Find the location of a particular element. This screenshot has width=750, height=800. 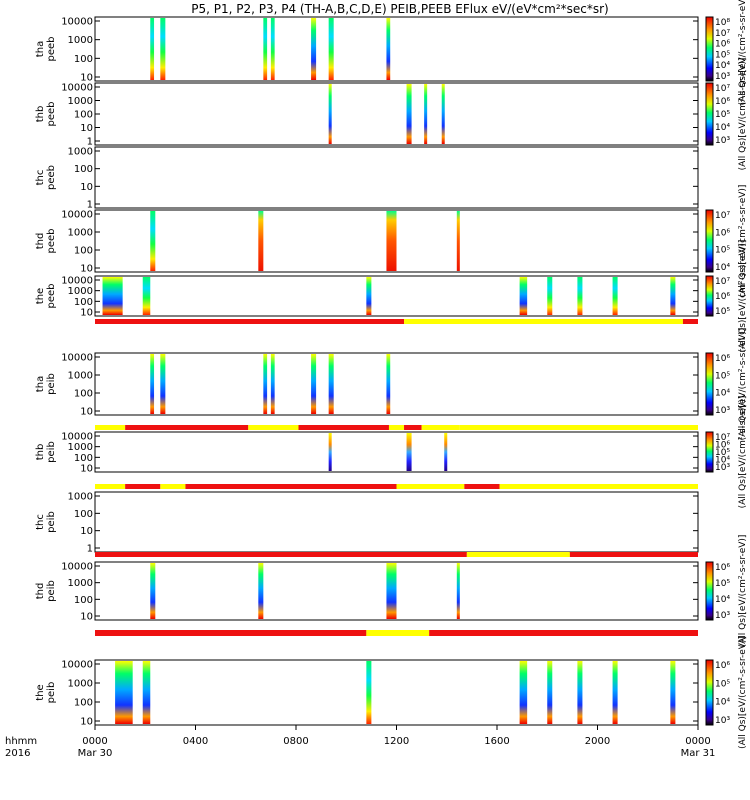

y-tick-label: 1 is located at coordinates (90, 205).